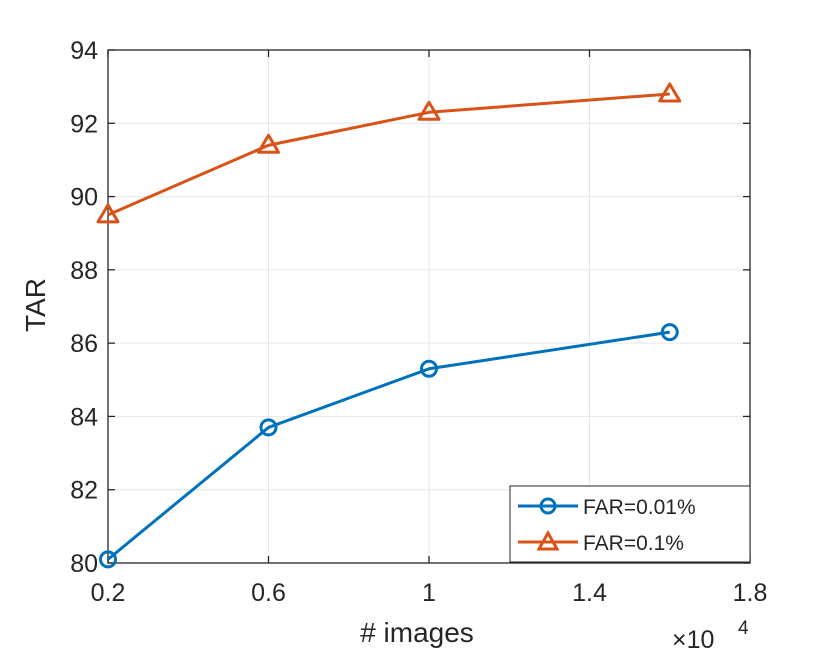  I want to click on x-tick-label: 0.2, so click(108, 593).